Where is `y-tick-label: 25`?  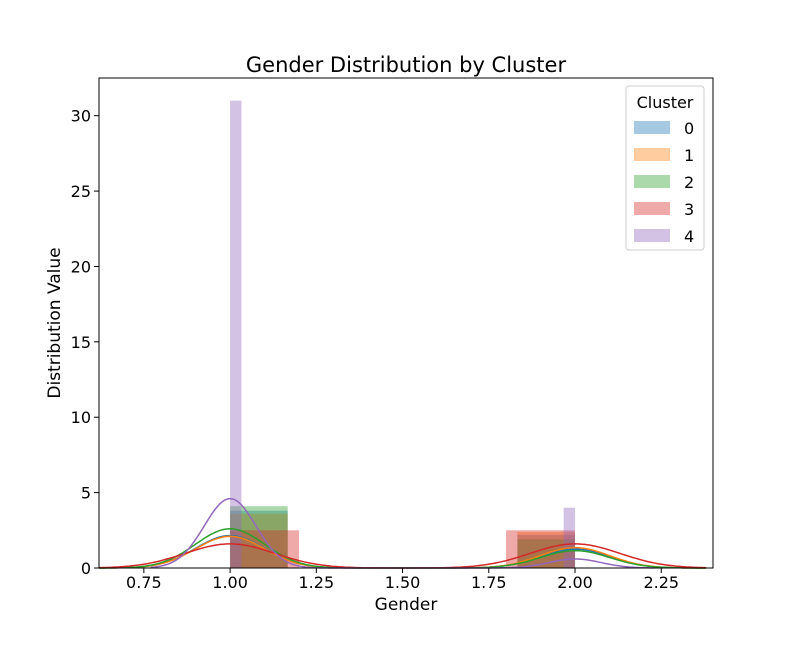
y-tick-label: 25 is located at coordinates (81, 191).